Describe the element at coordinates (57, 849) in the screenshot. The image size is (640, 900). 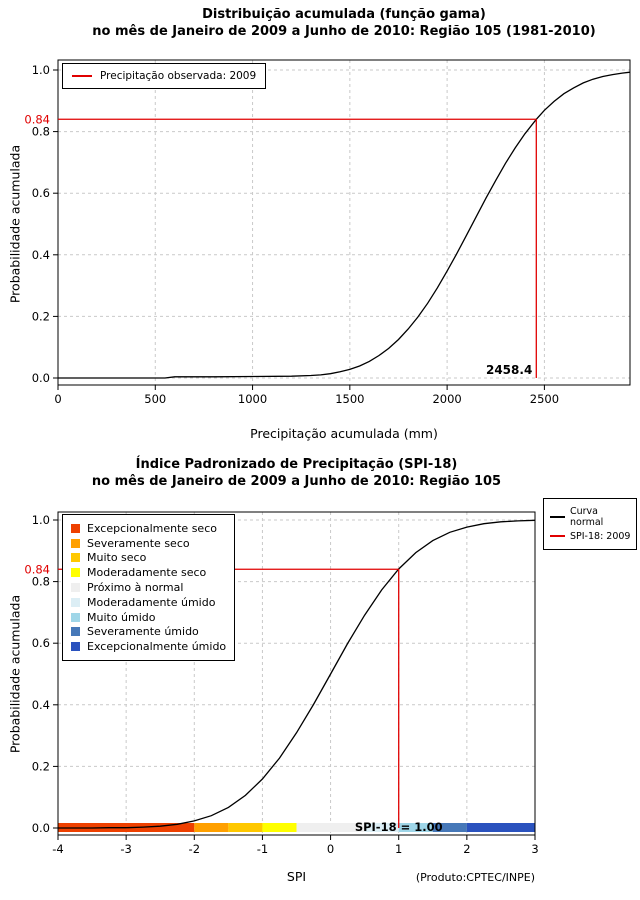
I see `x-tick-label: -4` at that location.